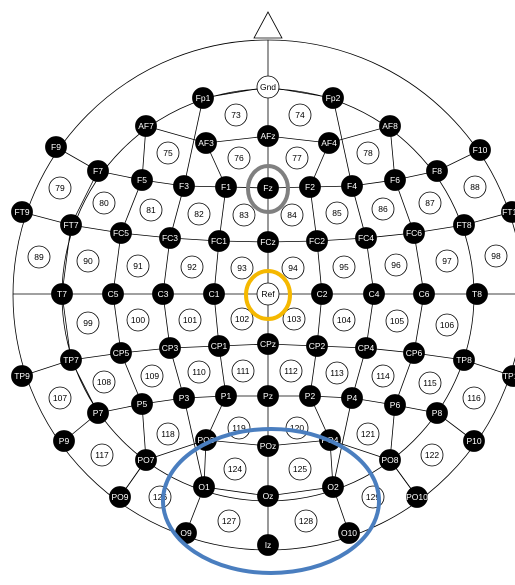 The image size is (515, 585). Describe the element at coordinates (297, 158) in the screenshot. I see `electrode-label: 77` at that location.